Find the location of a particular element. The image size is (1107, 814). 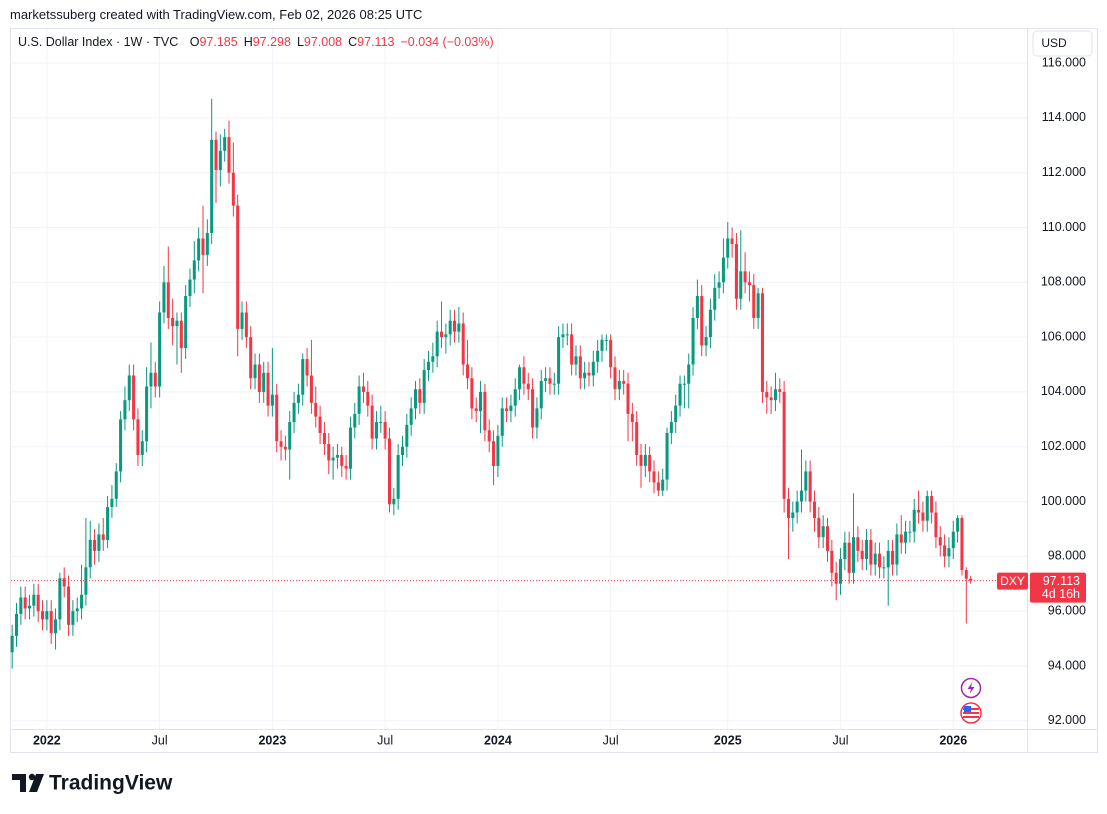

currency-label: USD is located at coordinates (1054, 43).